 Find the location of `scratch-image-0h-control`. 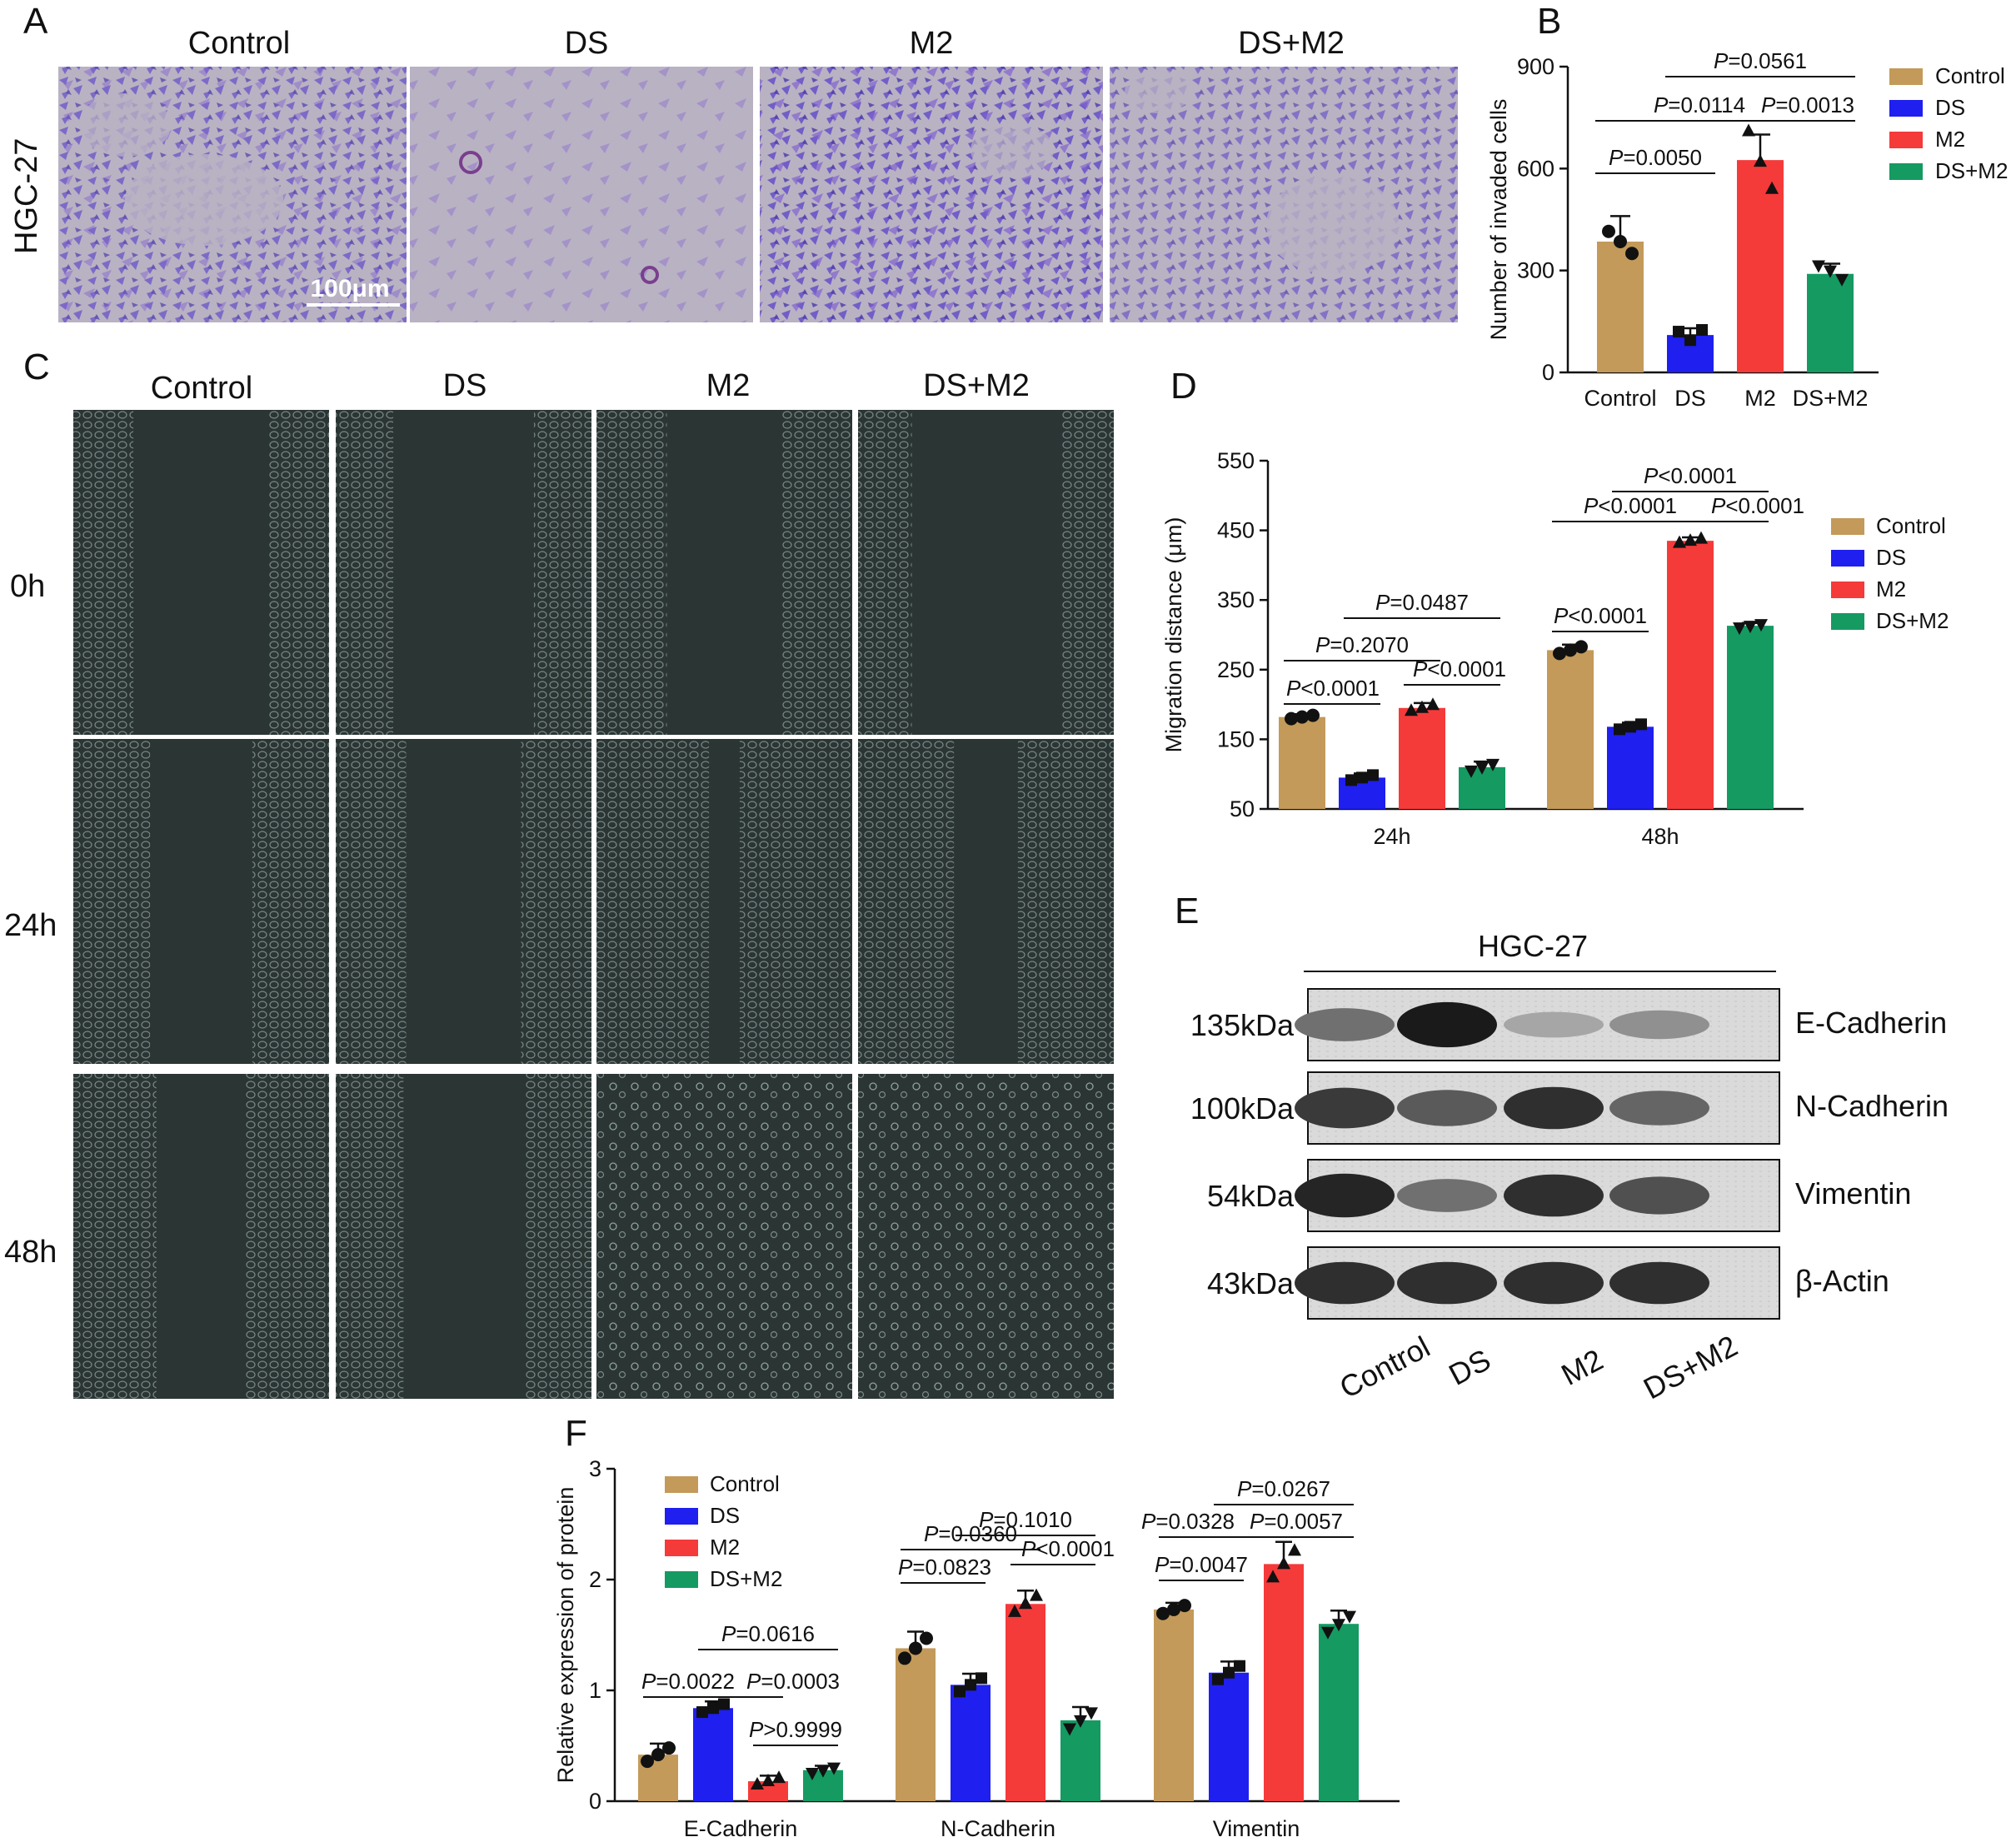

scratch-image-0h-control is located at coordinates (201, 573).